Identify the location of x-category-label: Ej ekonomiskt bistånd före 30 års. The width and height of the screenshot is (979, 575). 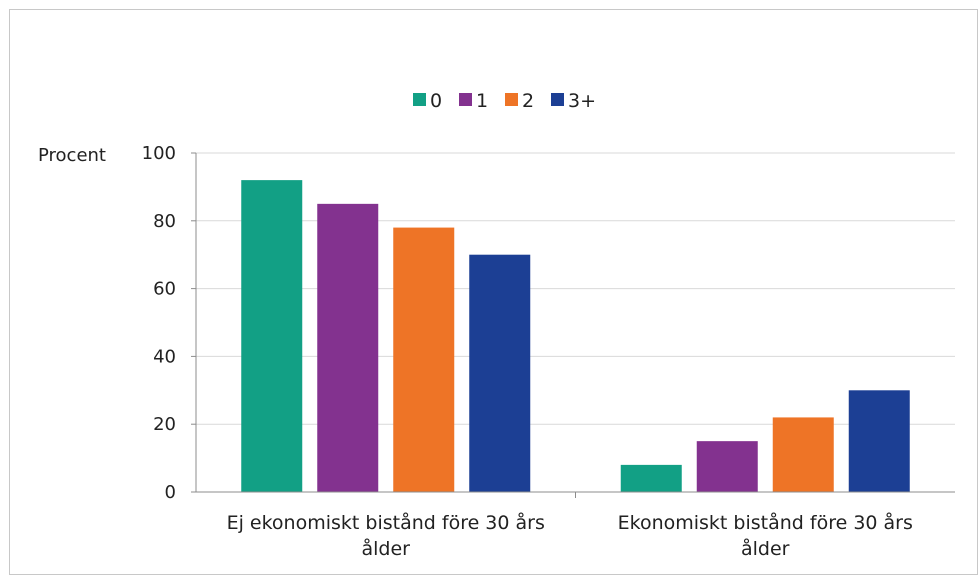
(386, 522).